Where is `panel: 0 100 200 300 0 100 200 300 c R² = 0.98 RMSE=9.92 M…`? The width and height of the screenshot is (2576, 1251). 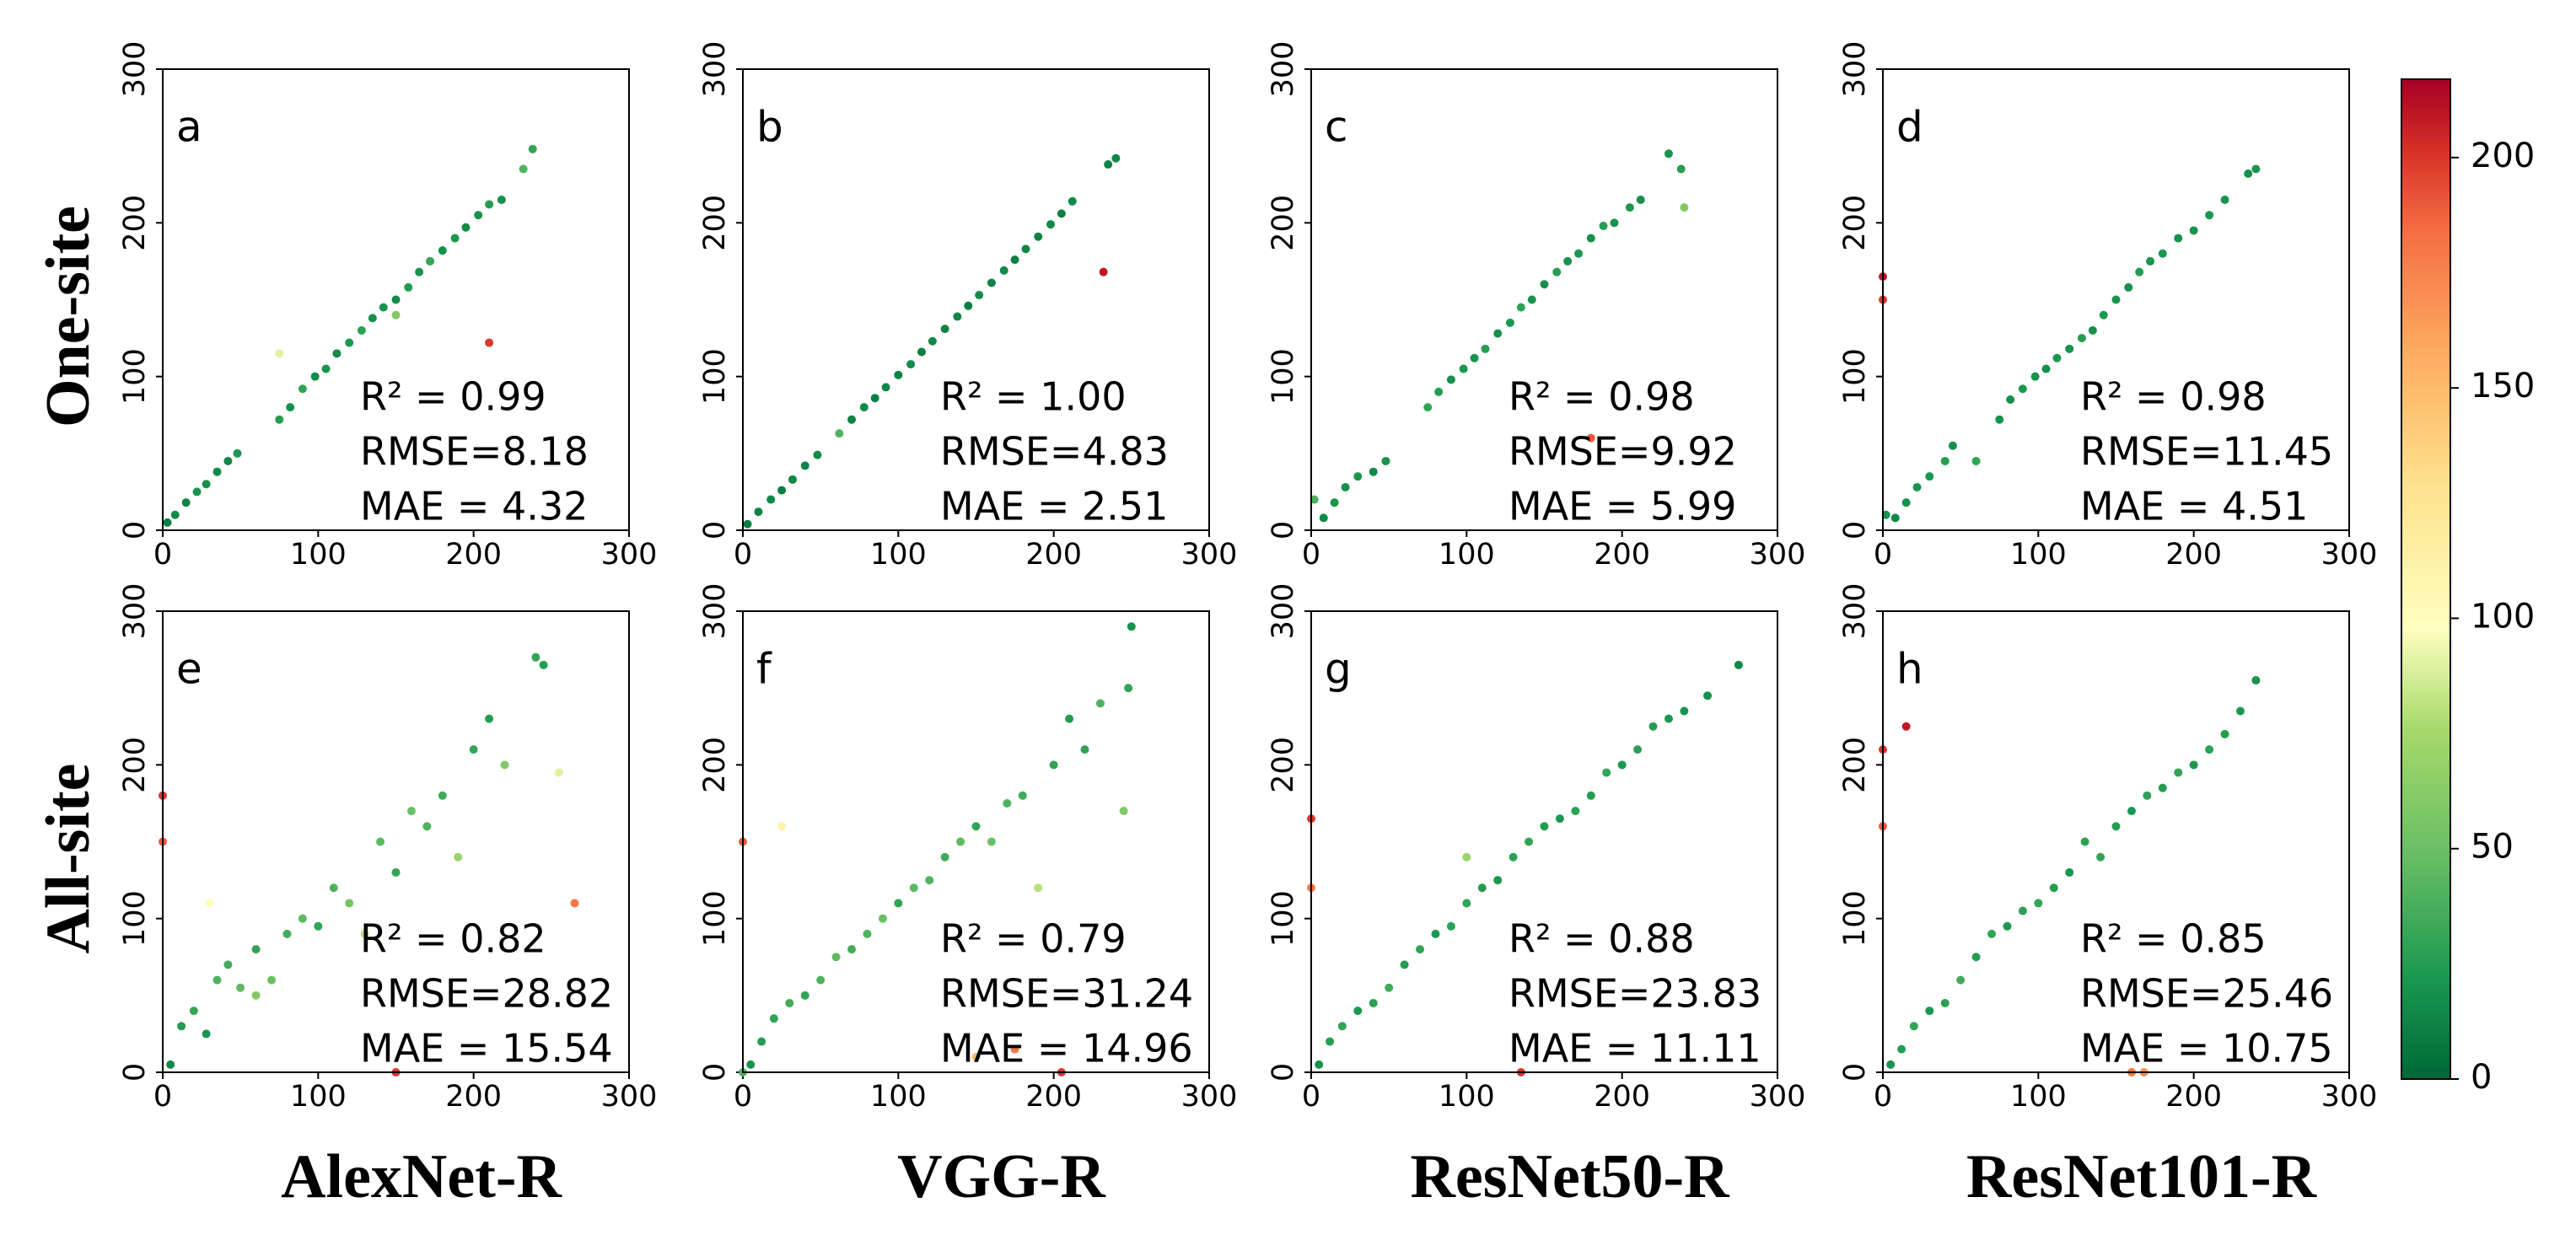 panel: 0 100 200 300 0 100 200 300 c R² = 0.98 RMSE=9.92 M… is located at coordinates (1535, 306).